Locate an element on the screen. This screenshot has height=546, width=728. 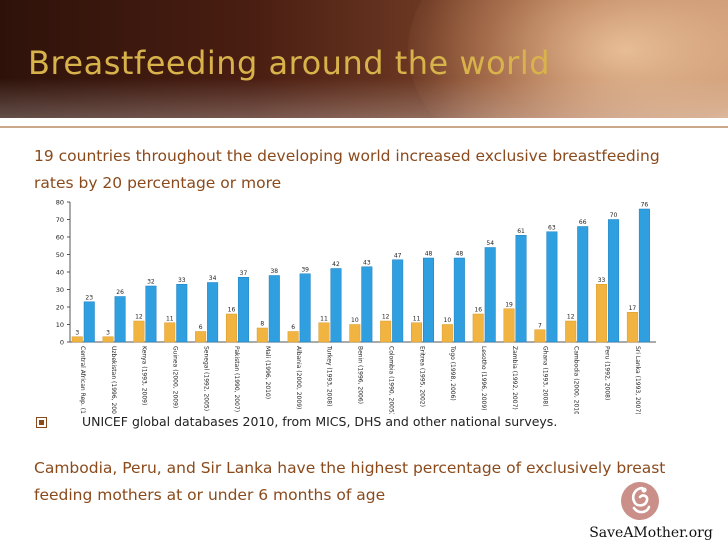
data-label-late: 63 is located at coordinates (552, 227).